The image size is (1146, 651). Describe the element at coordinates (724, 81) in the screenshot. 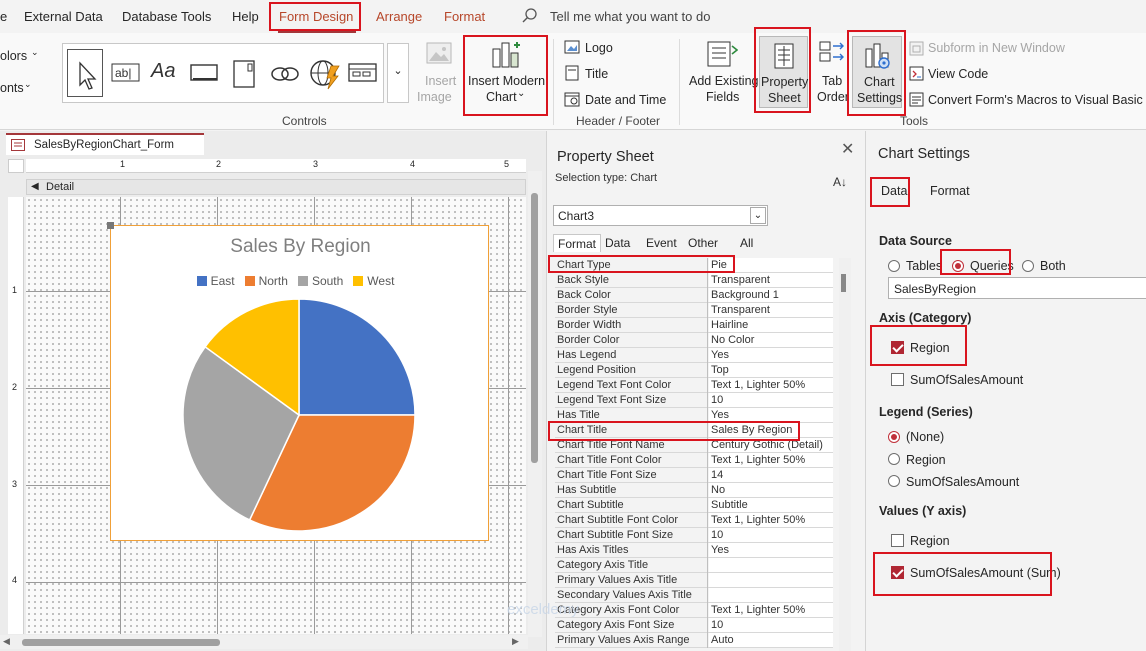

I see `add-existing-fields-label-1: Add Existing` at that location.